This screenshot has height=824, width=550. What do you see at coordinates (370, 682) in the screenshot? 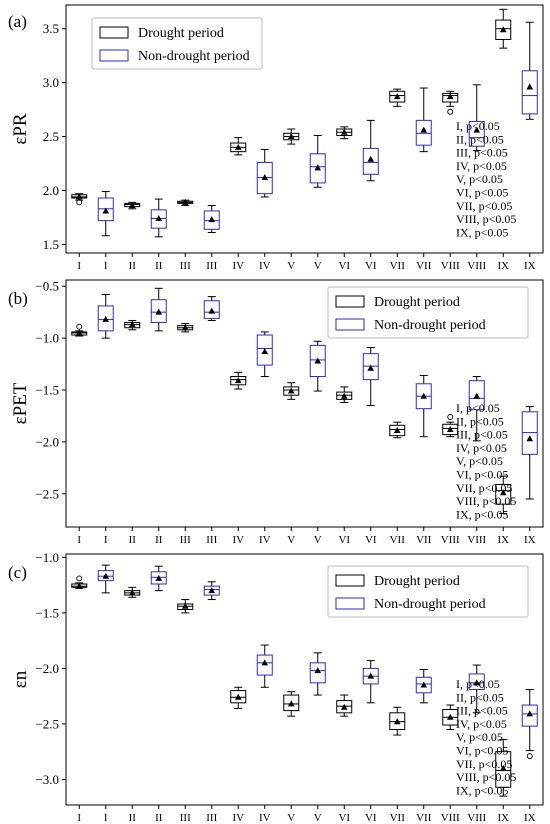
I see `box-VI-non-drought` at bounding box center [370, 682].